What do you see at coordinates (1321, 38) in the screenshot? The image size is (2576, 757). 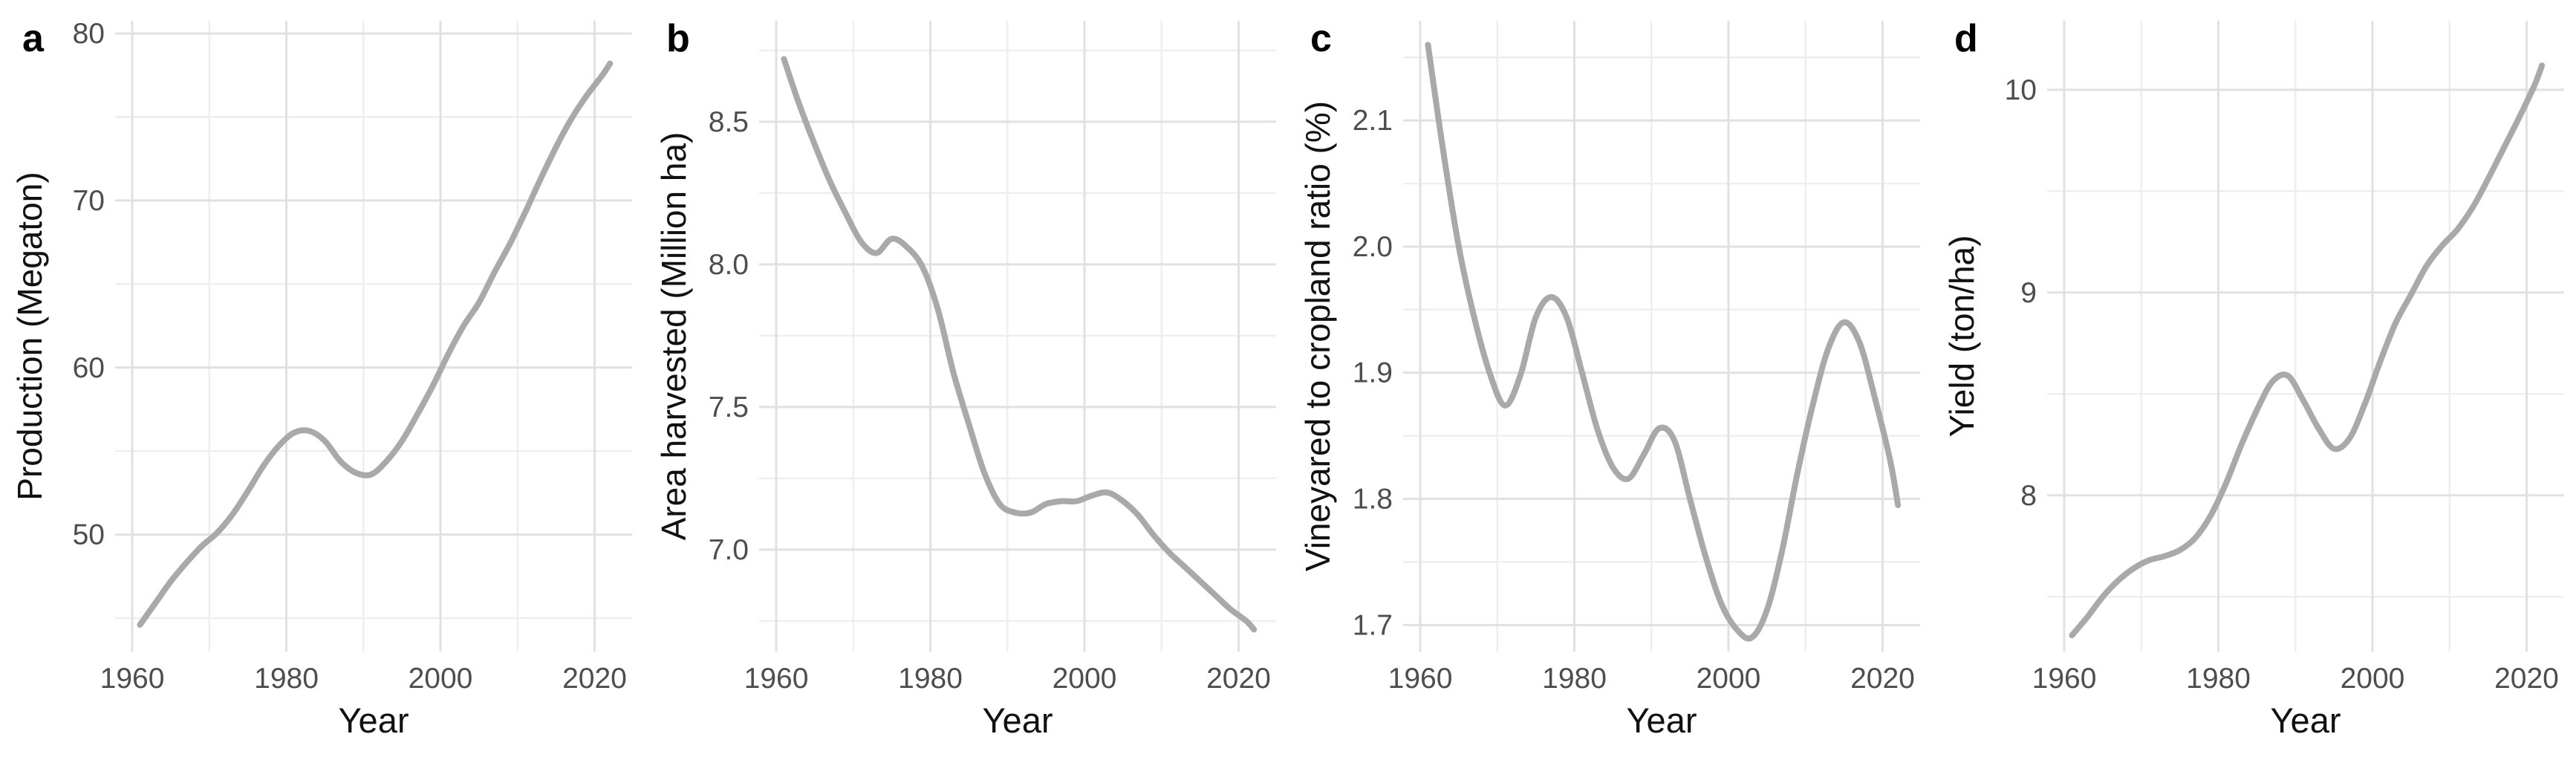 I see `panel-letter-c: c` at bounding box center [1321, 38].